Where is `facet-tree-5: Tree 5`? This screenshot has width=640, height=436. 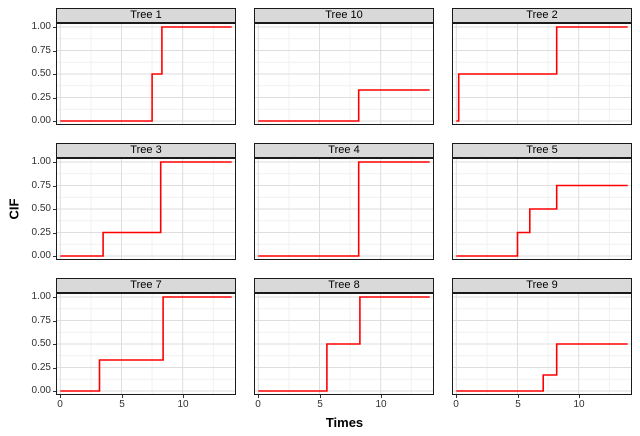 facet-tree-5: Tree 5 is located at coordinates (542, 201).